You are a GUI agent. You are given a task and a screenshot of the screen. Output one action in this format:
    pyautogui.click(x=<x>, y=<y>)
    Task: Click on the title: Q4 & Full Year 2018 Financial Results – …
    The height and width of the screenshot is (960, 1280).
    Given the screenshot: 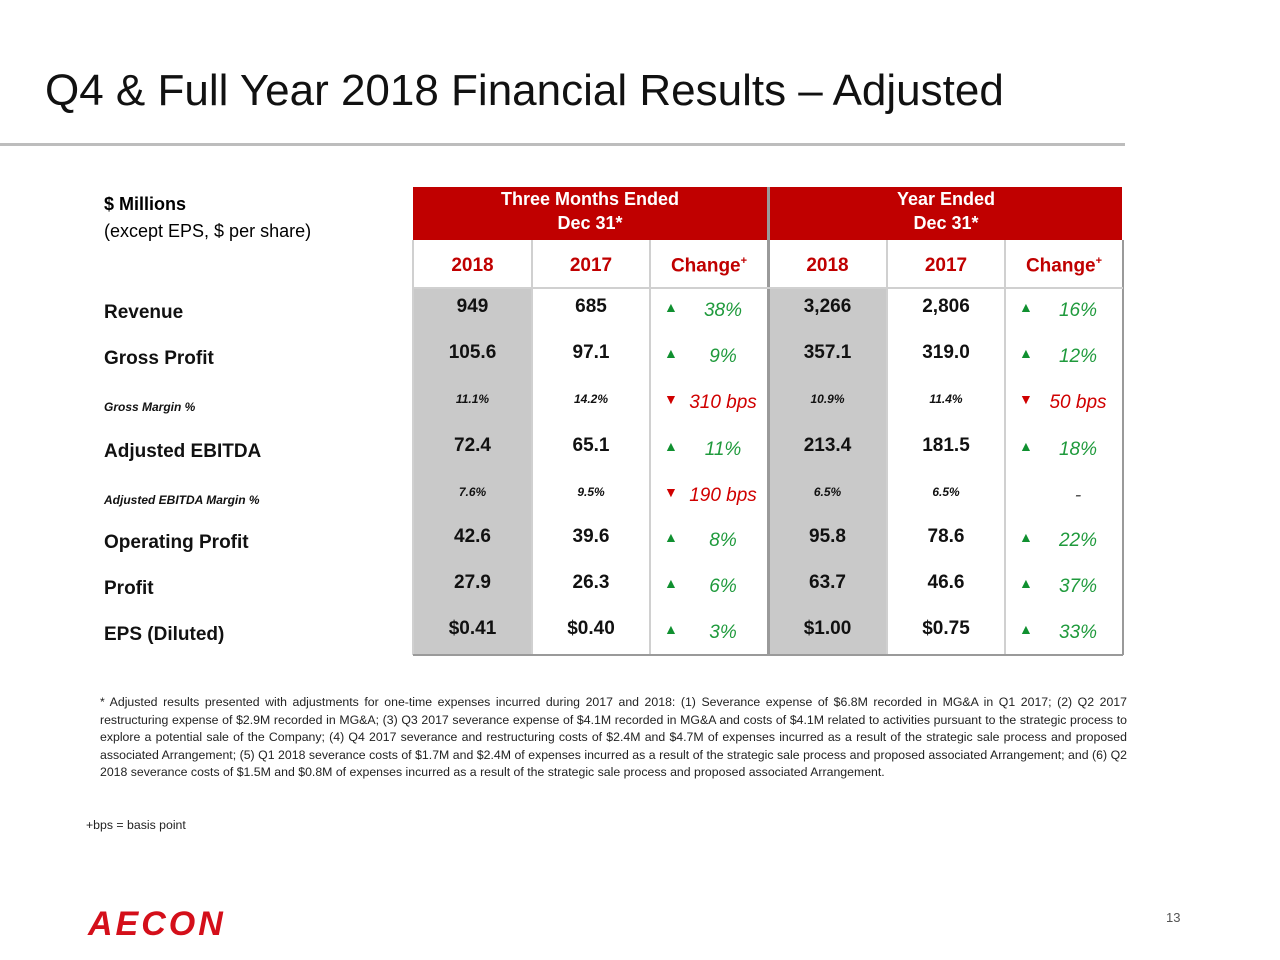 What is the action you would take?
    pyautogui.click(x=524, y=90)
    